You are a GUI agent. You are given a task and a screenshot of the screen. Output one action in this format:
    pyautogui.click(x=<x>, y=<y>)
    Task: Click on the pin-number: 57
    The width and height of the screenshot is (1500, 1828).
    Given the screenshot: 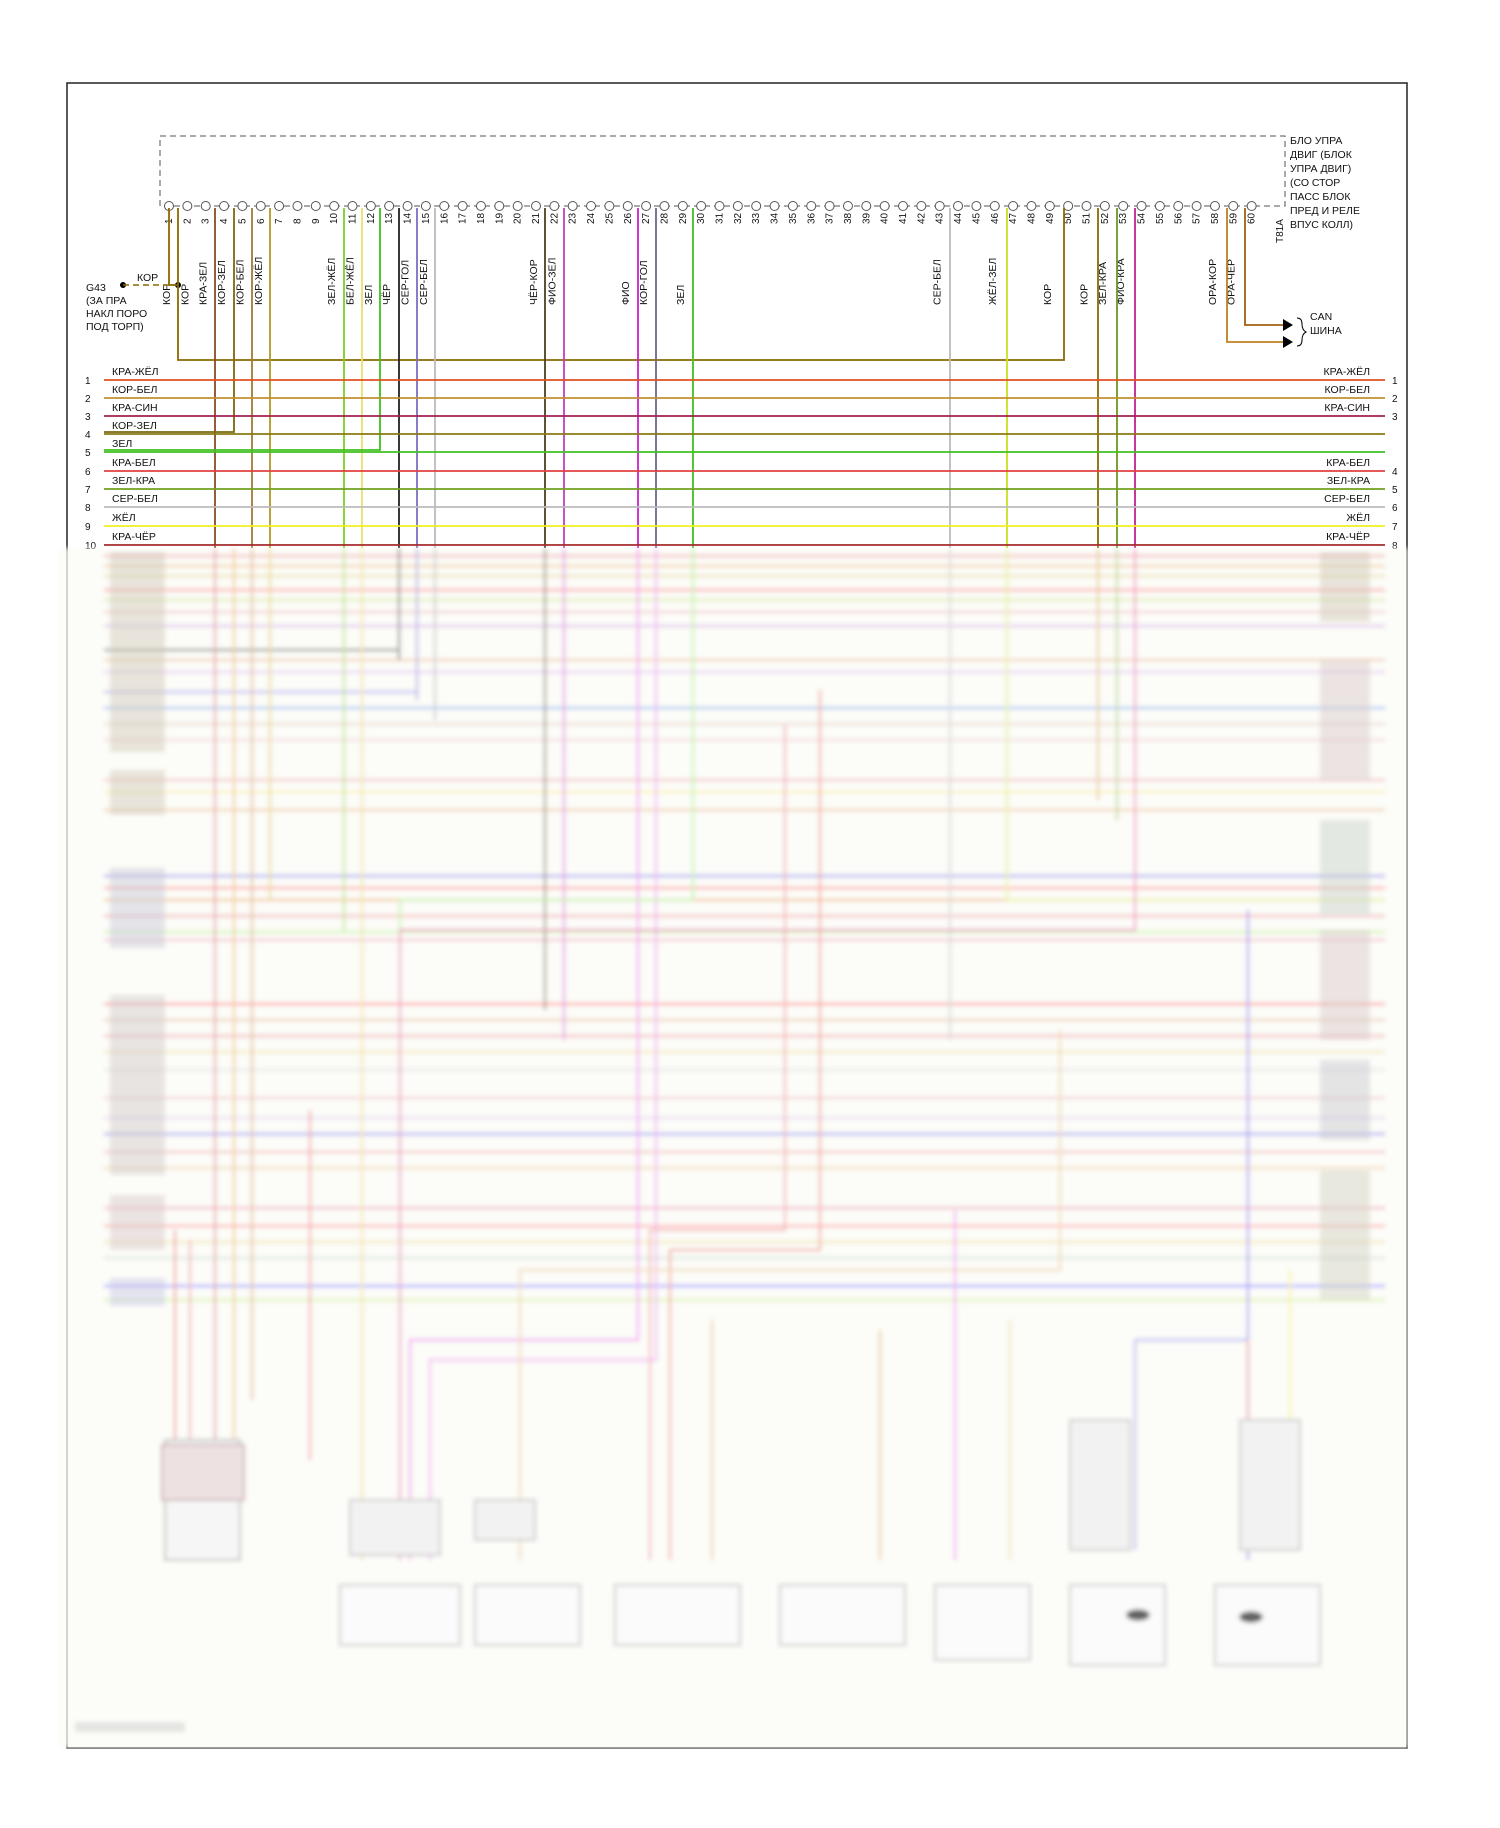 What is the action you would take?
    pyautogui.click(x=1197, y=218)
    